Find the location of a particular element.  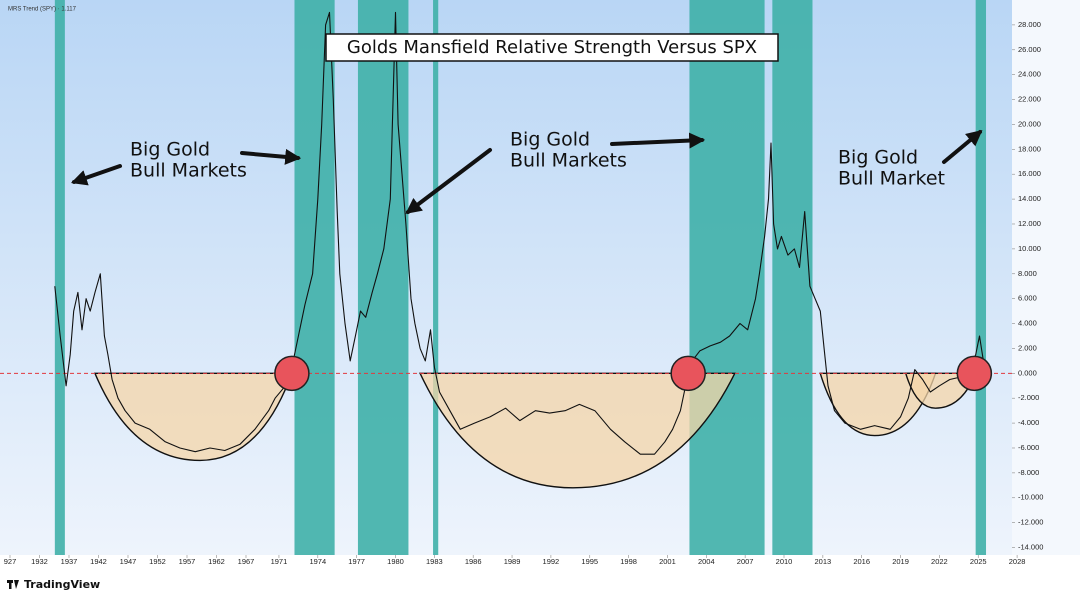

arrows is located at coordinates (526, 171).